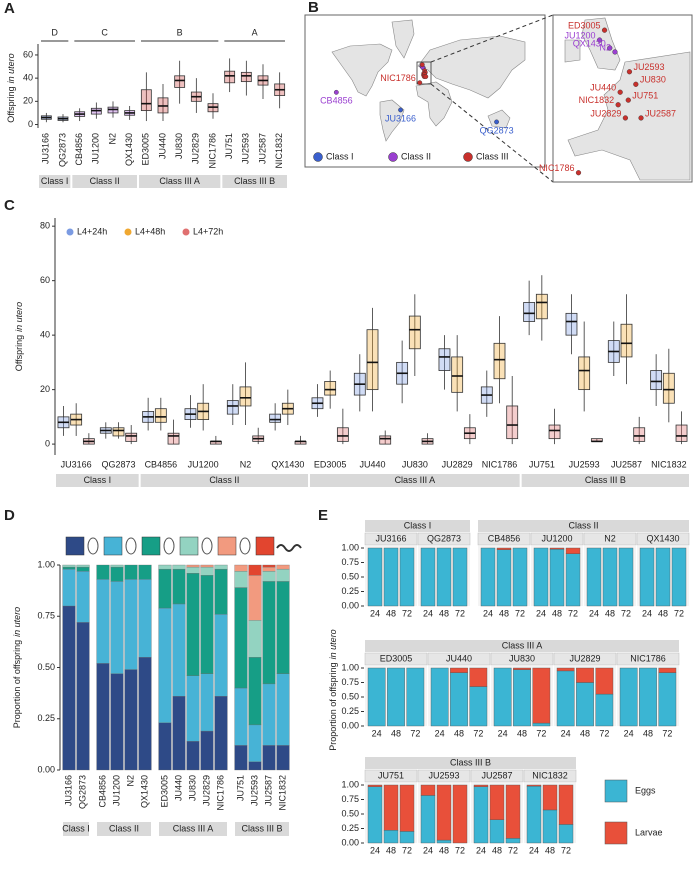 The height and width of the screenshot is (878, 694). What do you see at coordinates (330, 464) in the screenshot?
I see `x-tick-label: ED3005` at bounding box center [330, 464].